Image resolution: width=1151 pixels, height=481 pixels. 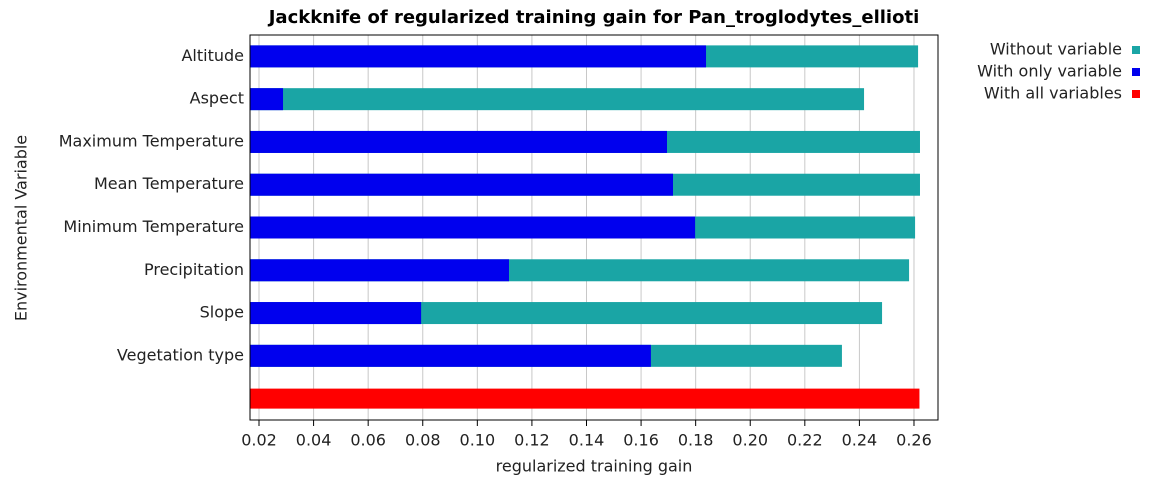 I want to click on y-tick-label: Aspect, so click(x=217, y=98).